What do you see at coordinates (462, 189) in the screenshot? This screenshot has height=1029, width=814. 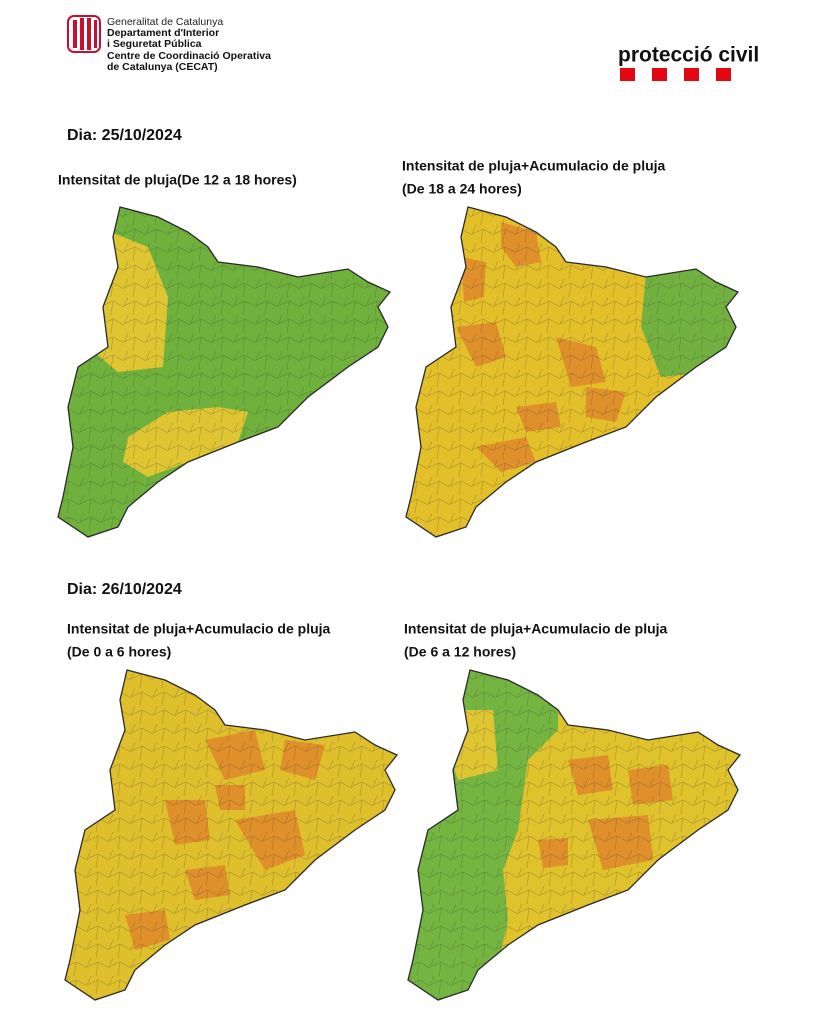 I see `map-title: (De 18 a 24 hores)` at bounding box center [462, 189].